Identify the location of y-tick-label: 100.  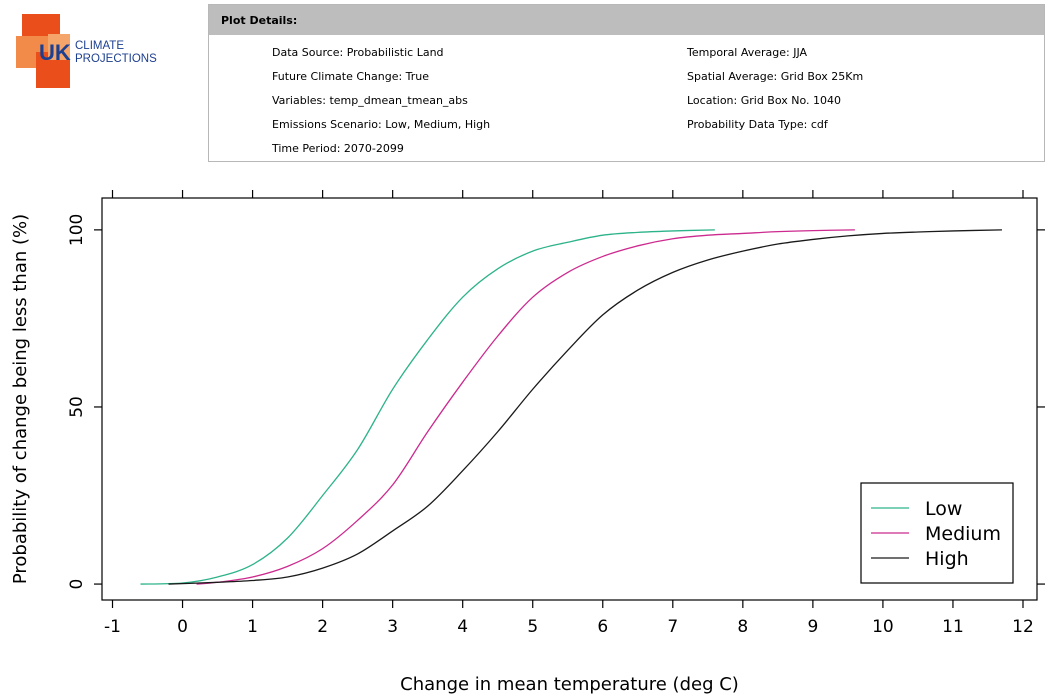
(77, 230).